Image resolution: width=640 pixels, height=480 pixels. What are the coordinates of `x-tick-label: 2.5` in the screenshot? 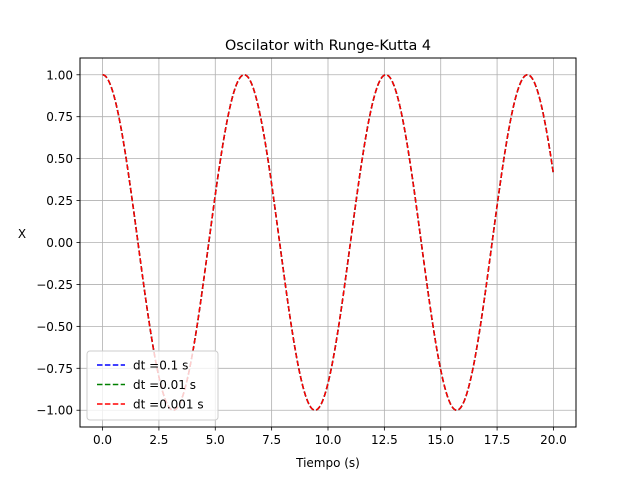 It's located at (158, 440).